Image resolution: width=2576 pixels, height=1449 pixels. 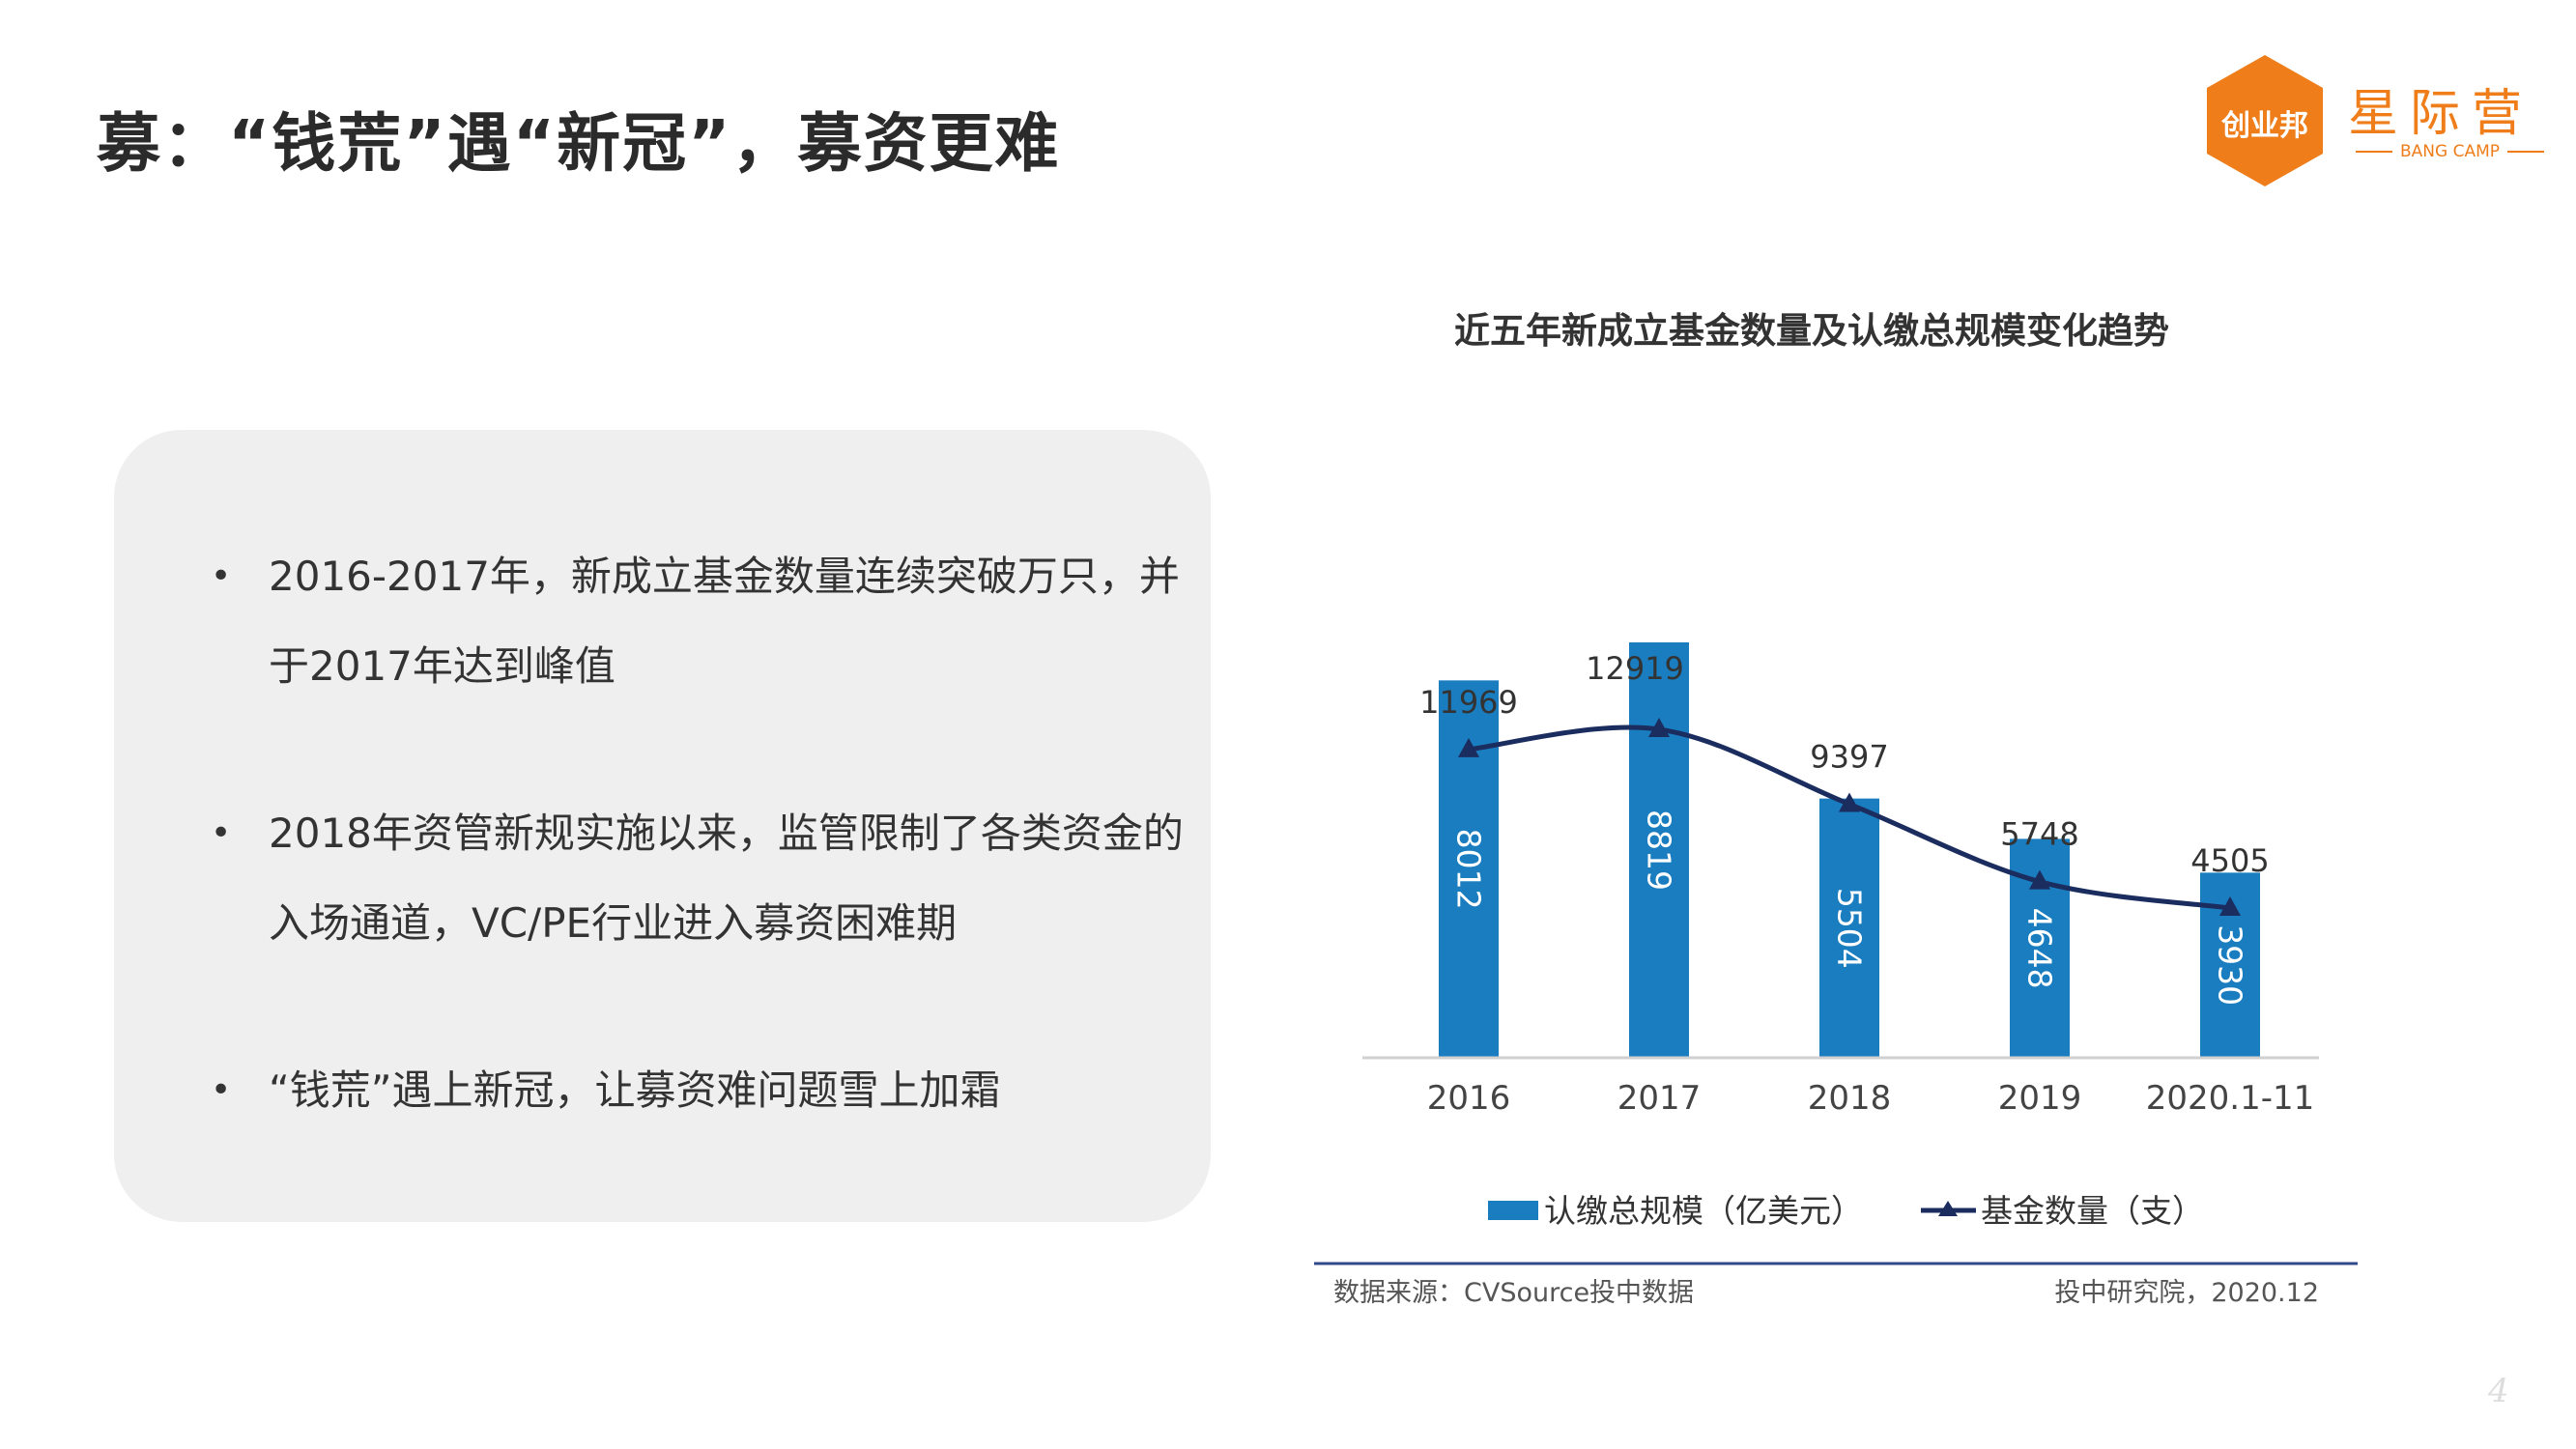 I want to click on x-tick-label: 2017, so click(x=1660, y=1098).